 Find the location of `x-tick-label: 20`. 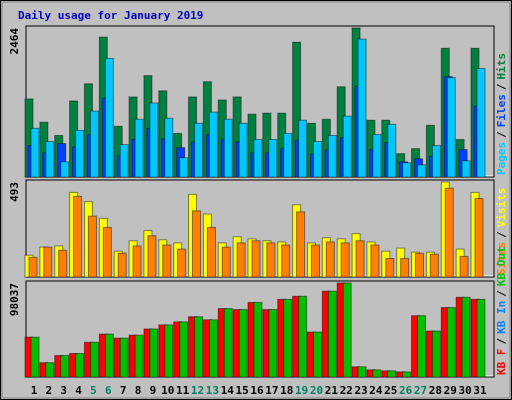

x-tick-label: 20 is located at coordinates (316, 390).